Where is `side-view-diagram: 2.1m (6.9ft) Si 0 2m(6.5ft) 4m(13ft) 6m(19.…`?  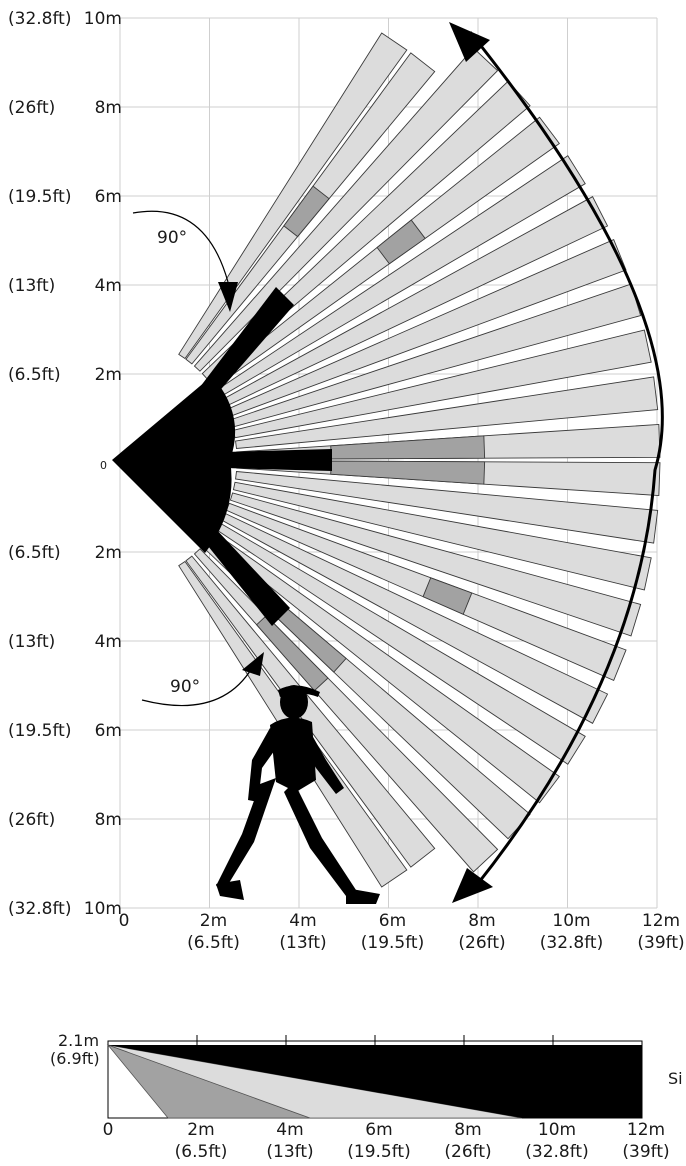
side-view-diagram: 2.1m (6.9ft) Si 0 2m(6.5ft) 4m(13ft) 6m(19.… is located at coordinates (366, 1096).